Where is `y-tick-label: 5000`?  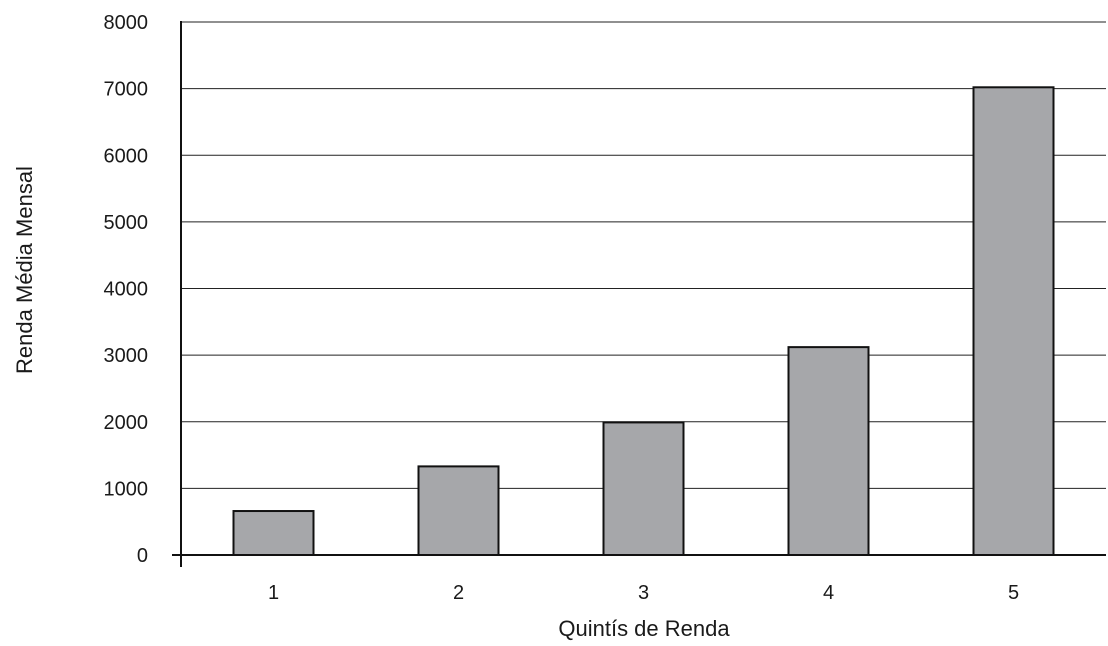 y-tick-label: 5000 is located at coordinates (126, 223).